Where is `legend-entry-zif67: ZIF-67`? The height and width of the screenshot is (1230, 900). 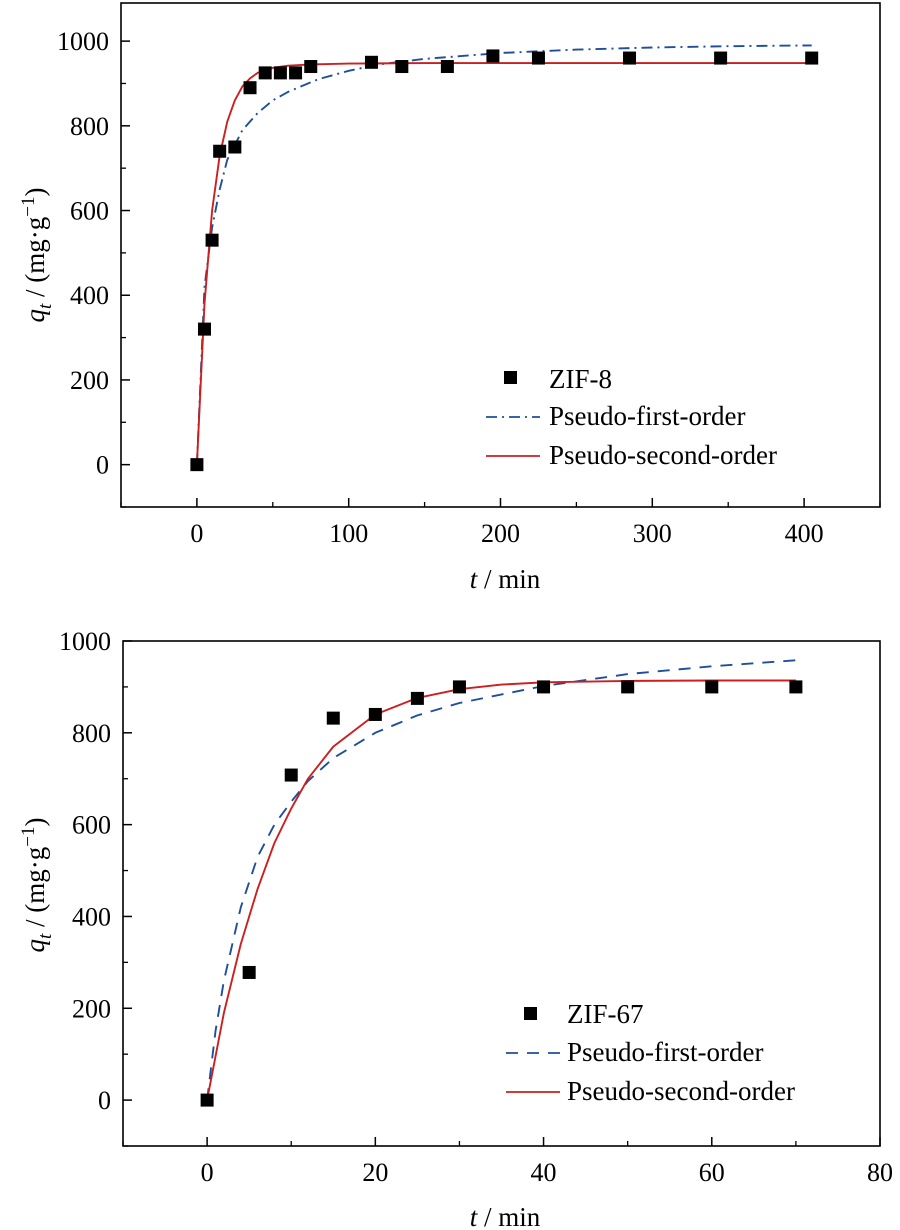 legend-entry-zif67: ZIF-67 is located at coordinates (605, 1014).